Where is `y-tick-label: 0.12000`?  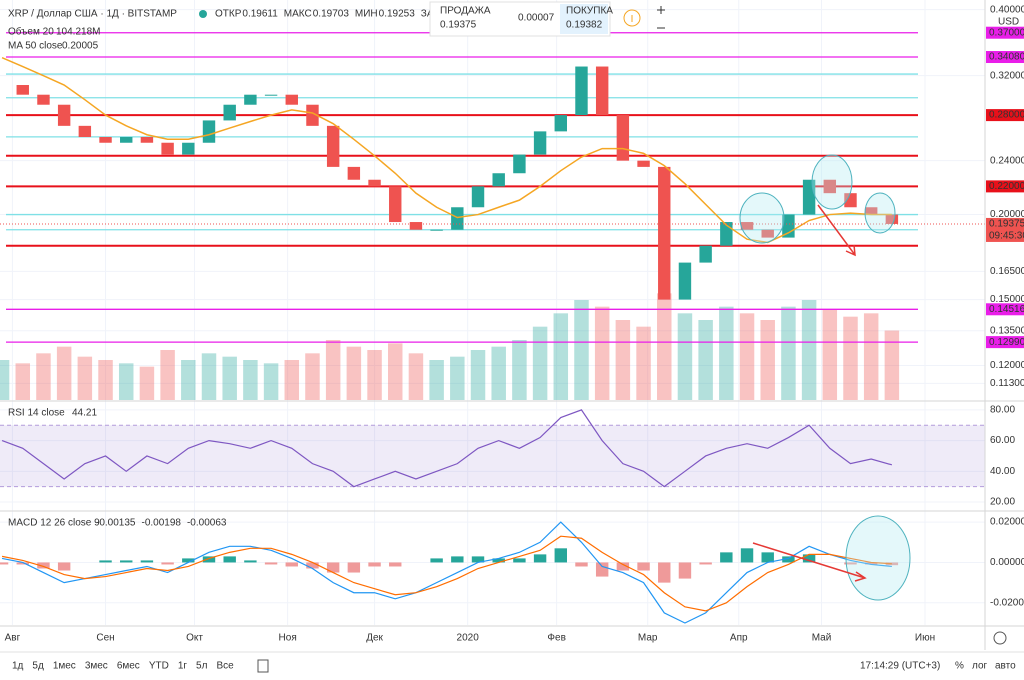 y-tick-label: 0.12000 is located at coordinates (1007, 365).